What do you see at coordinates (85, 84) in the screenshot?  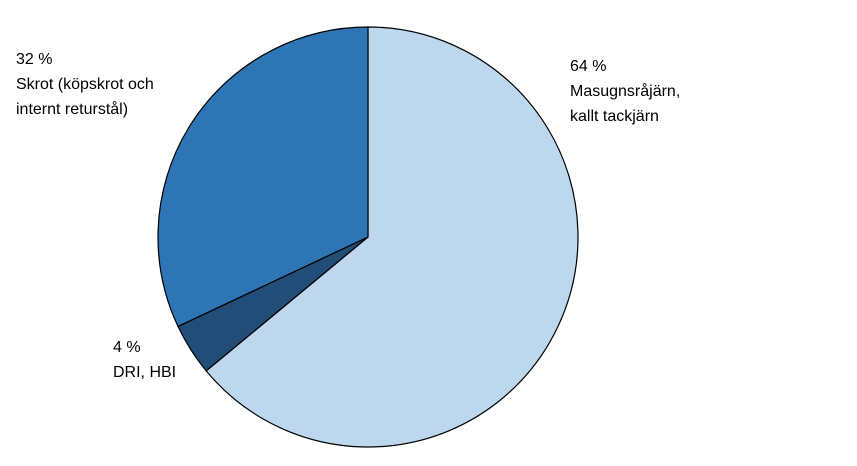 I see `category-label: Skrot (köpskrot och` at bounding box center [85, 84].